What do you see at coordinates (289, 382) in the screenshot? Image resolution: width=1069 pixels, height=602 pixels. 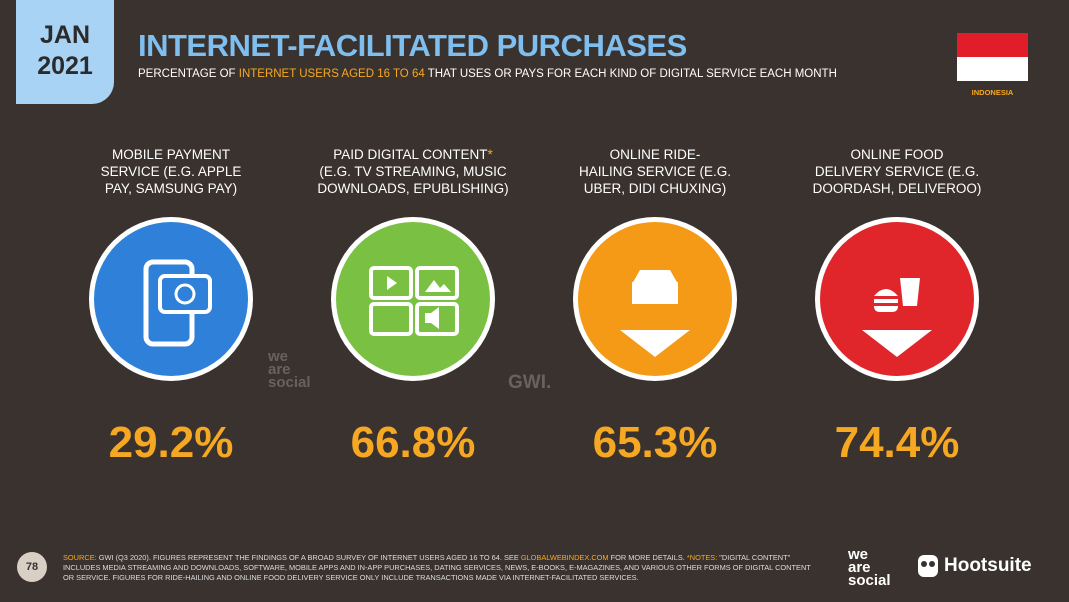 I see `wm-line: social` at bounding box center [289, 382].